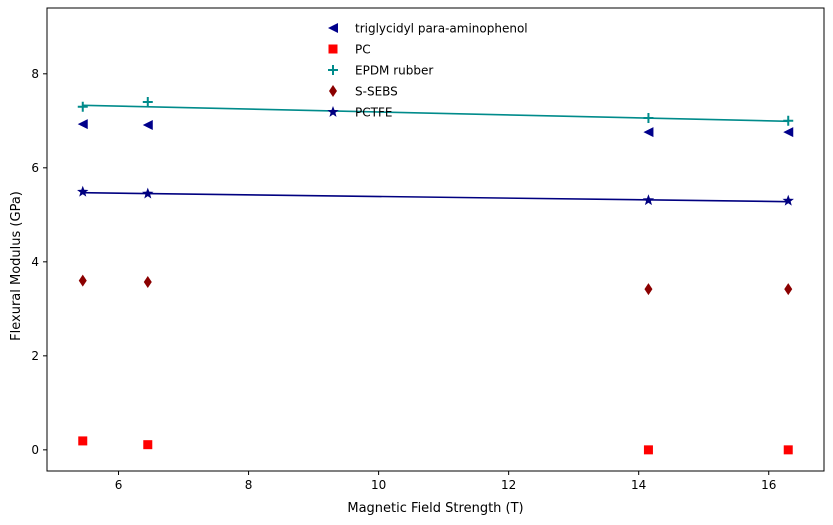  I want to click on legend-item: PCTFE, so click(359, 113).